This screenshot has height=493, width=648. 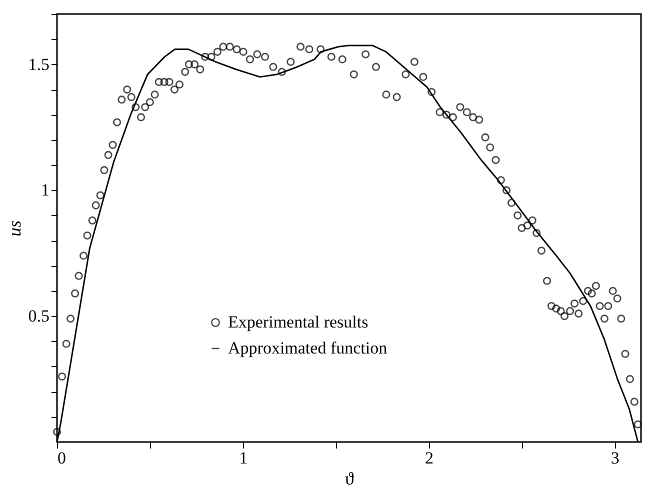 What do you see at coordinates (39, 64) in the screenshot?
I see `y-tick-label: 1.5` at bounding box center [39, 64].